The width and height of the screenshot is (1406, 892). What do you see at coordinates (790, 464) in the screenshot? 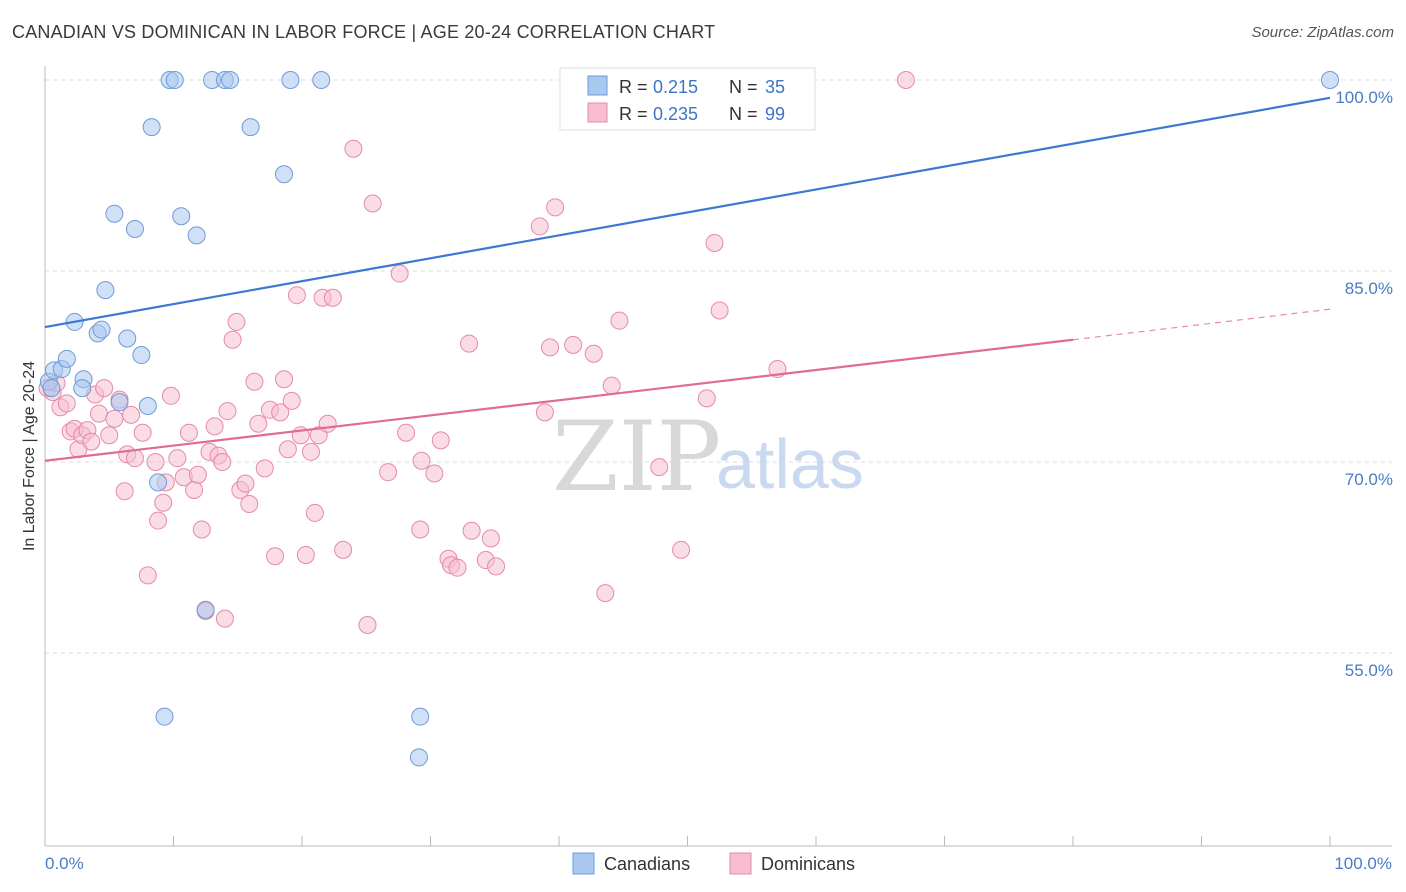
I see `watermark-atlas: atlas` at bounding box center [790, 464].